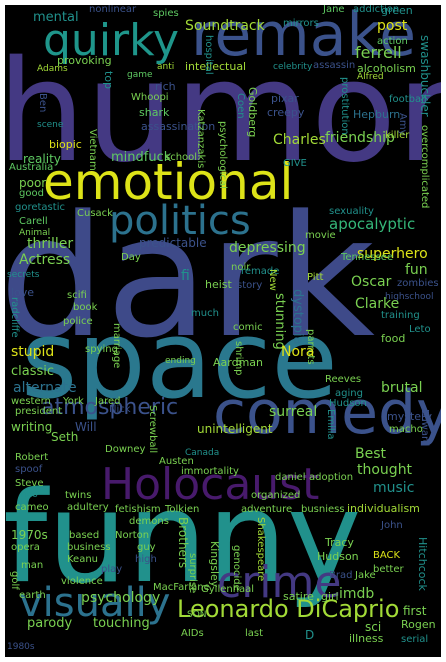 The width and height of the screenshot is (446, 662). Describe the element at coordinates (84, 60) in the screenshot. I see `word-provoking: provoking` at that location.